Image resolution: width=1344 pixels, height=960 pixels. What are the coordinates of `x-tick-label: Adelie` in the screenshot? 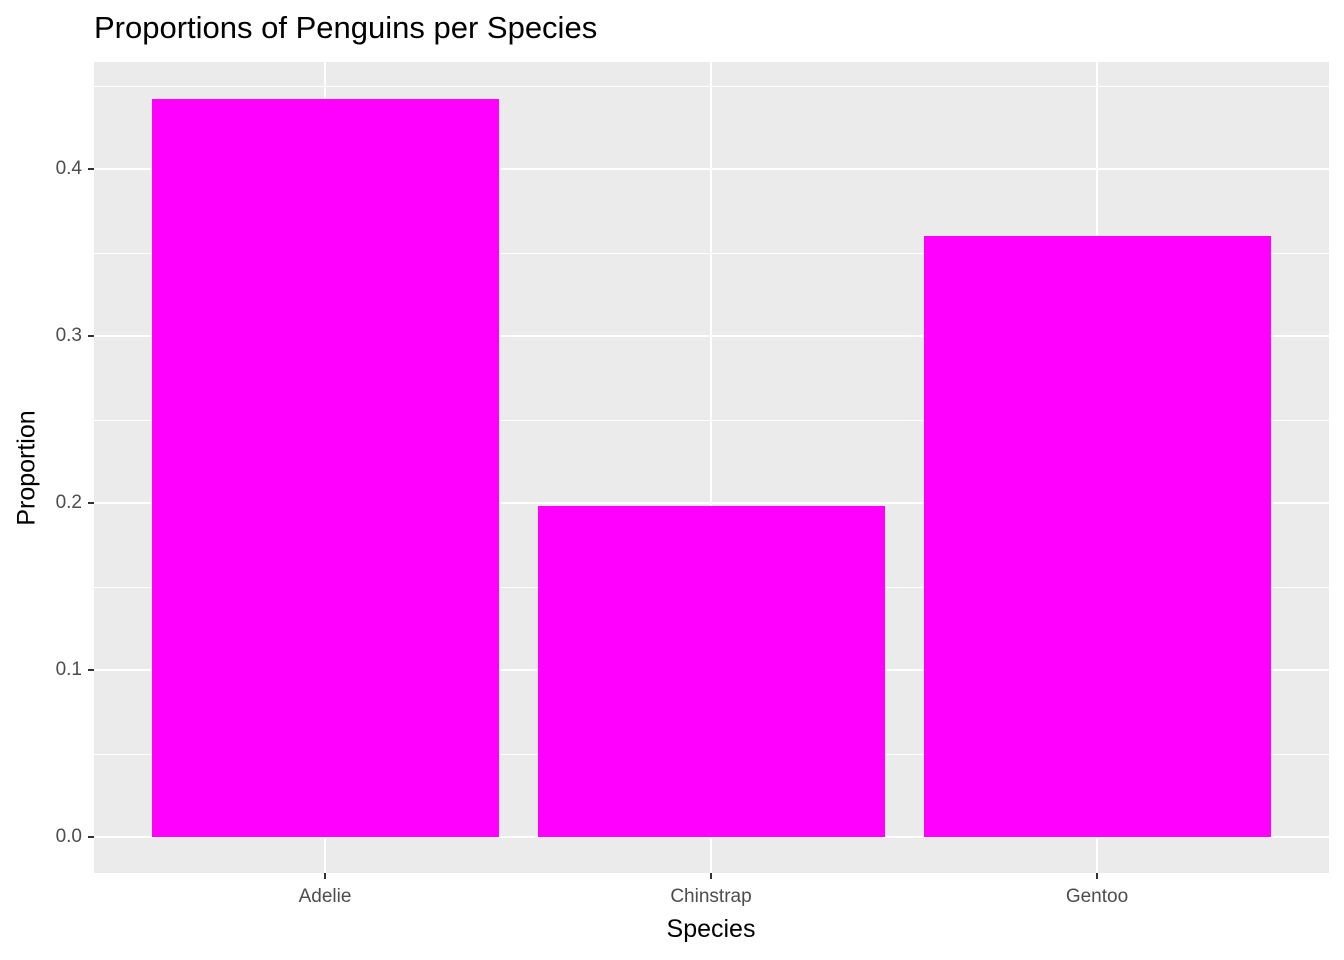 It's located at (325, 896).